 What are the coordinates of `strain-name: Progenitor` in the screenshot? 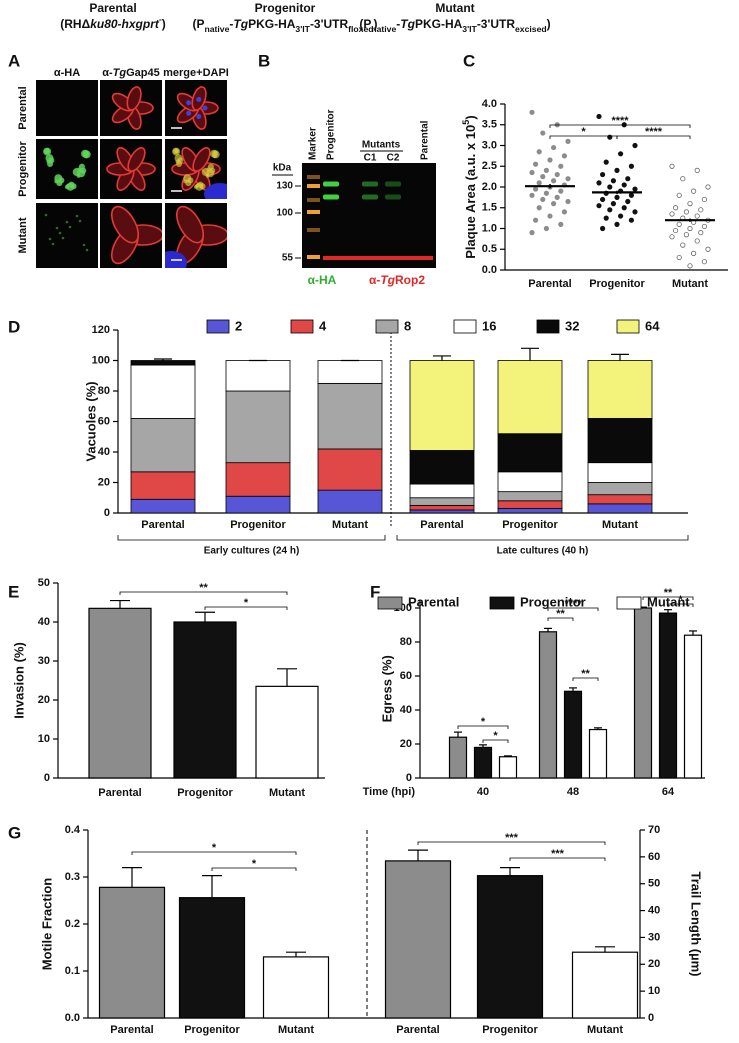 It's located at (285, 8).